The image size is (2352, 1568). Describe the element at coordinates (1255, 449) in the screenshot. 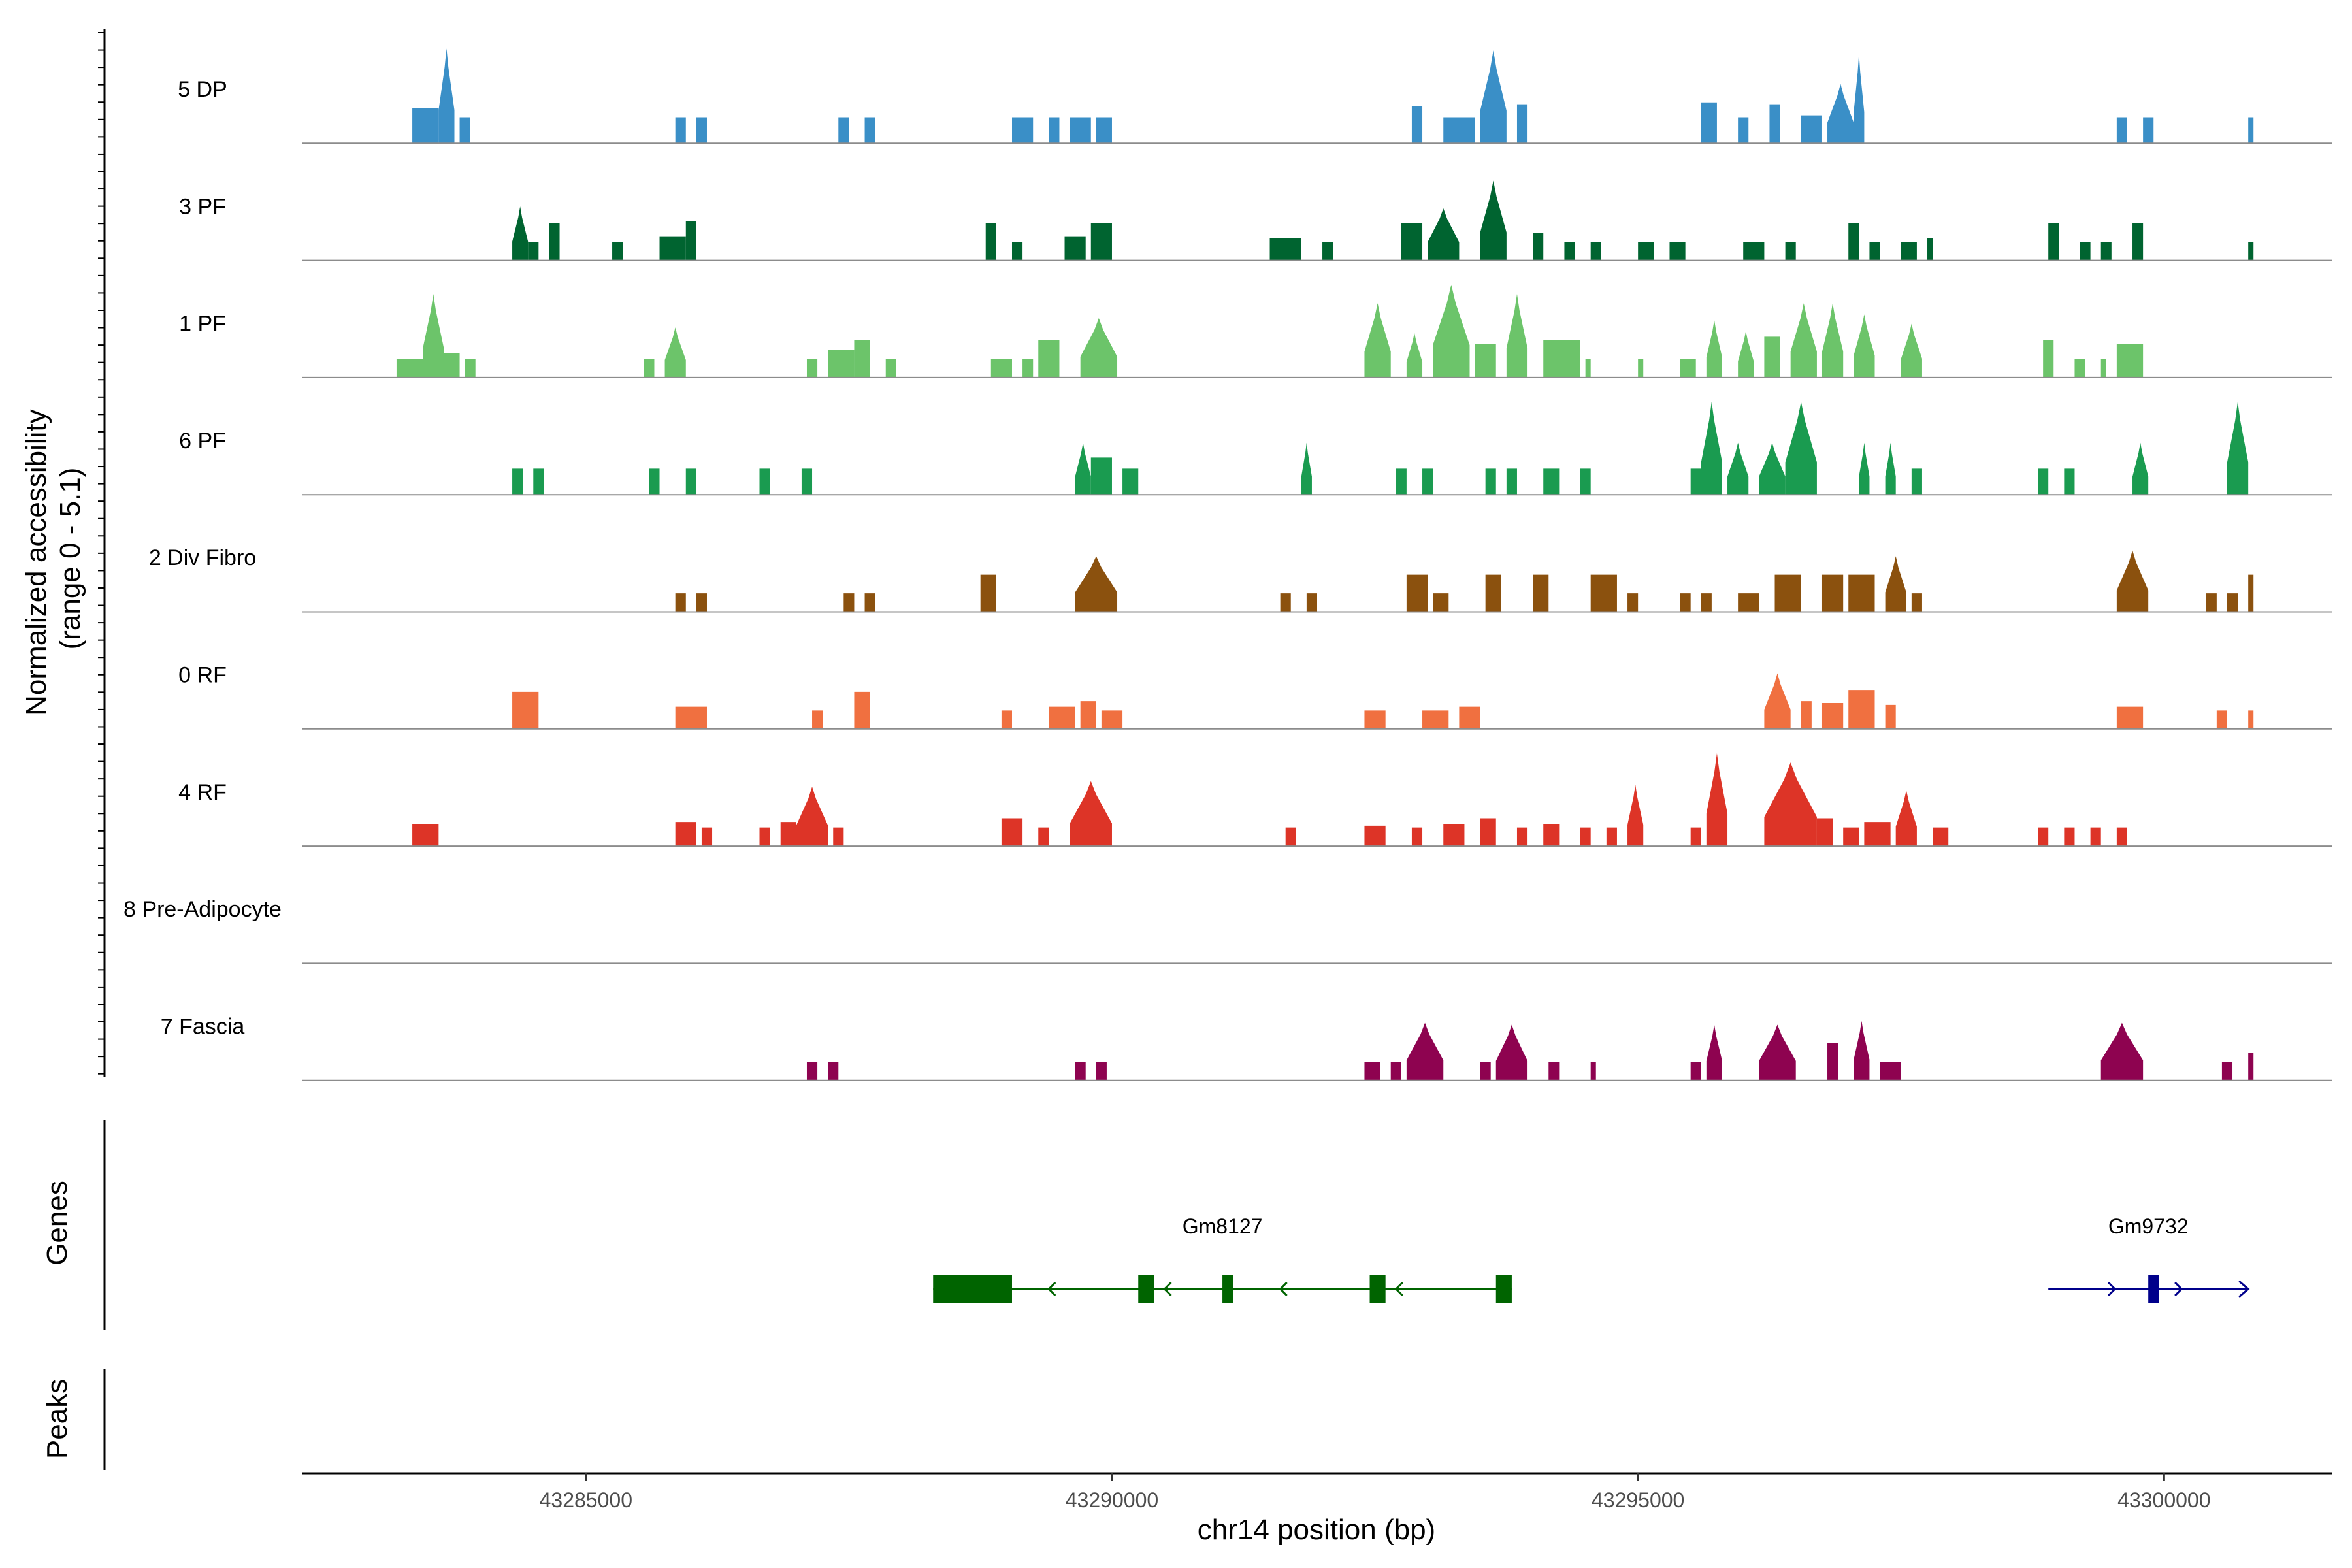

I see `track-6-pf: 6 PF` at that location.